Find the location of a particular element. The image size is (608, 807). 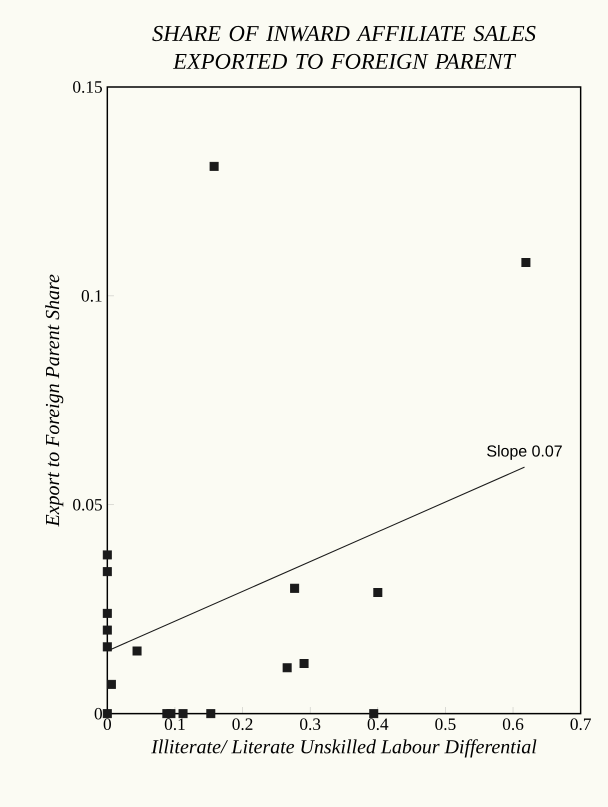

x-tick-label: 0.6 is located at coordinates (513, 724).